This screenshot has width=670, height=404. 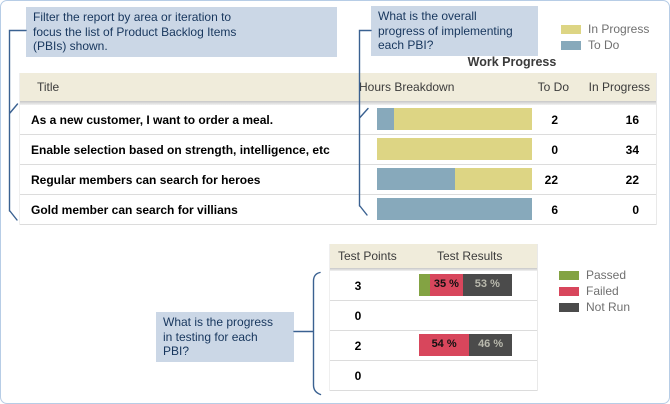 What do you see at coordinates (134, 210) in the screenshot?
I see `pbi-title: Gold member can search for villians` at bounding box center [134, 210].